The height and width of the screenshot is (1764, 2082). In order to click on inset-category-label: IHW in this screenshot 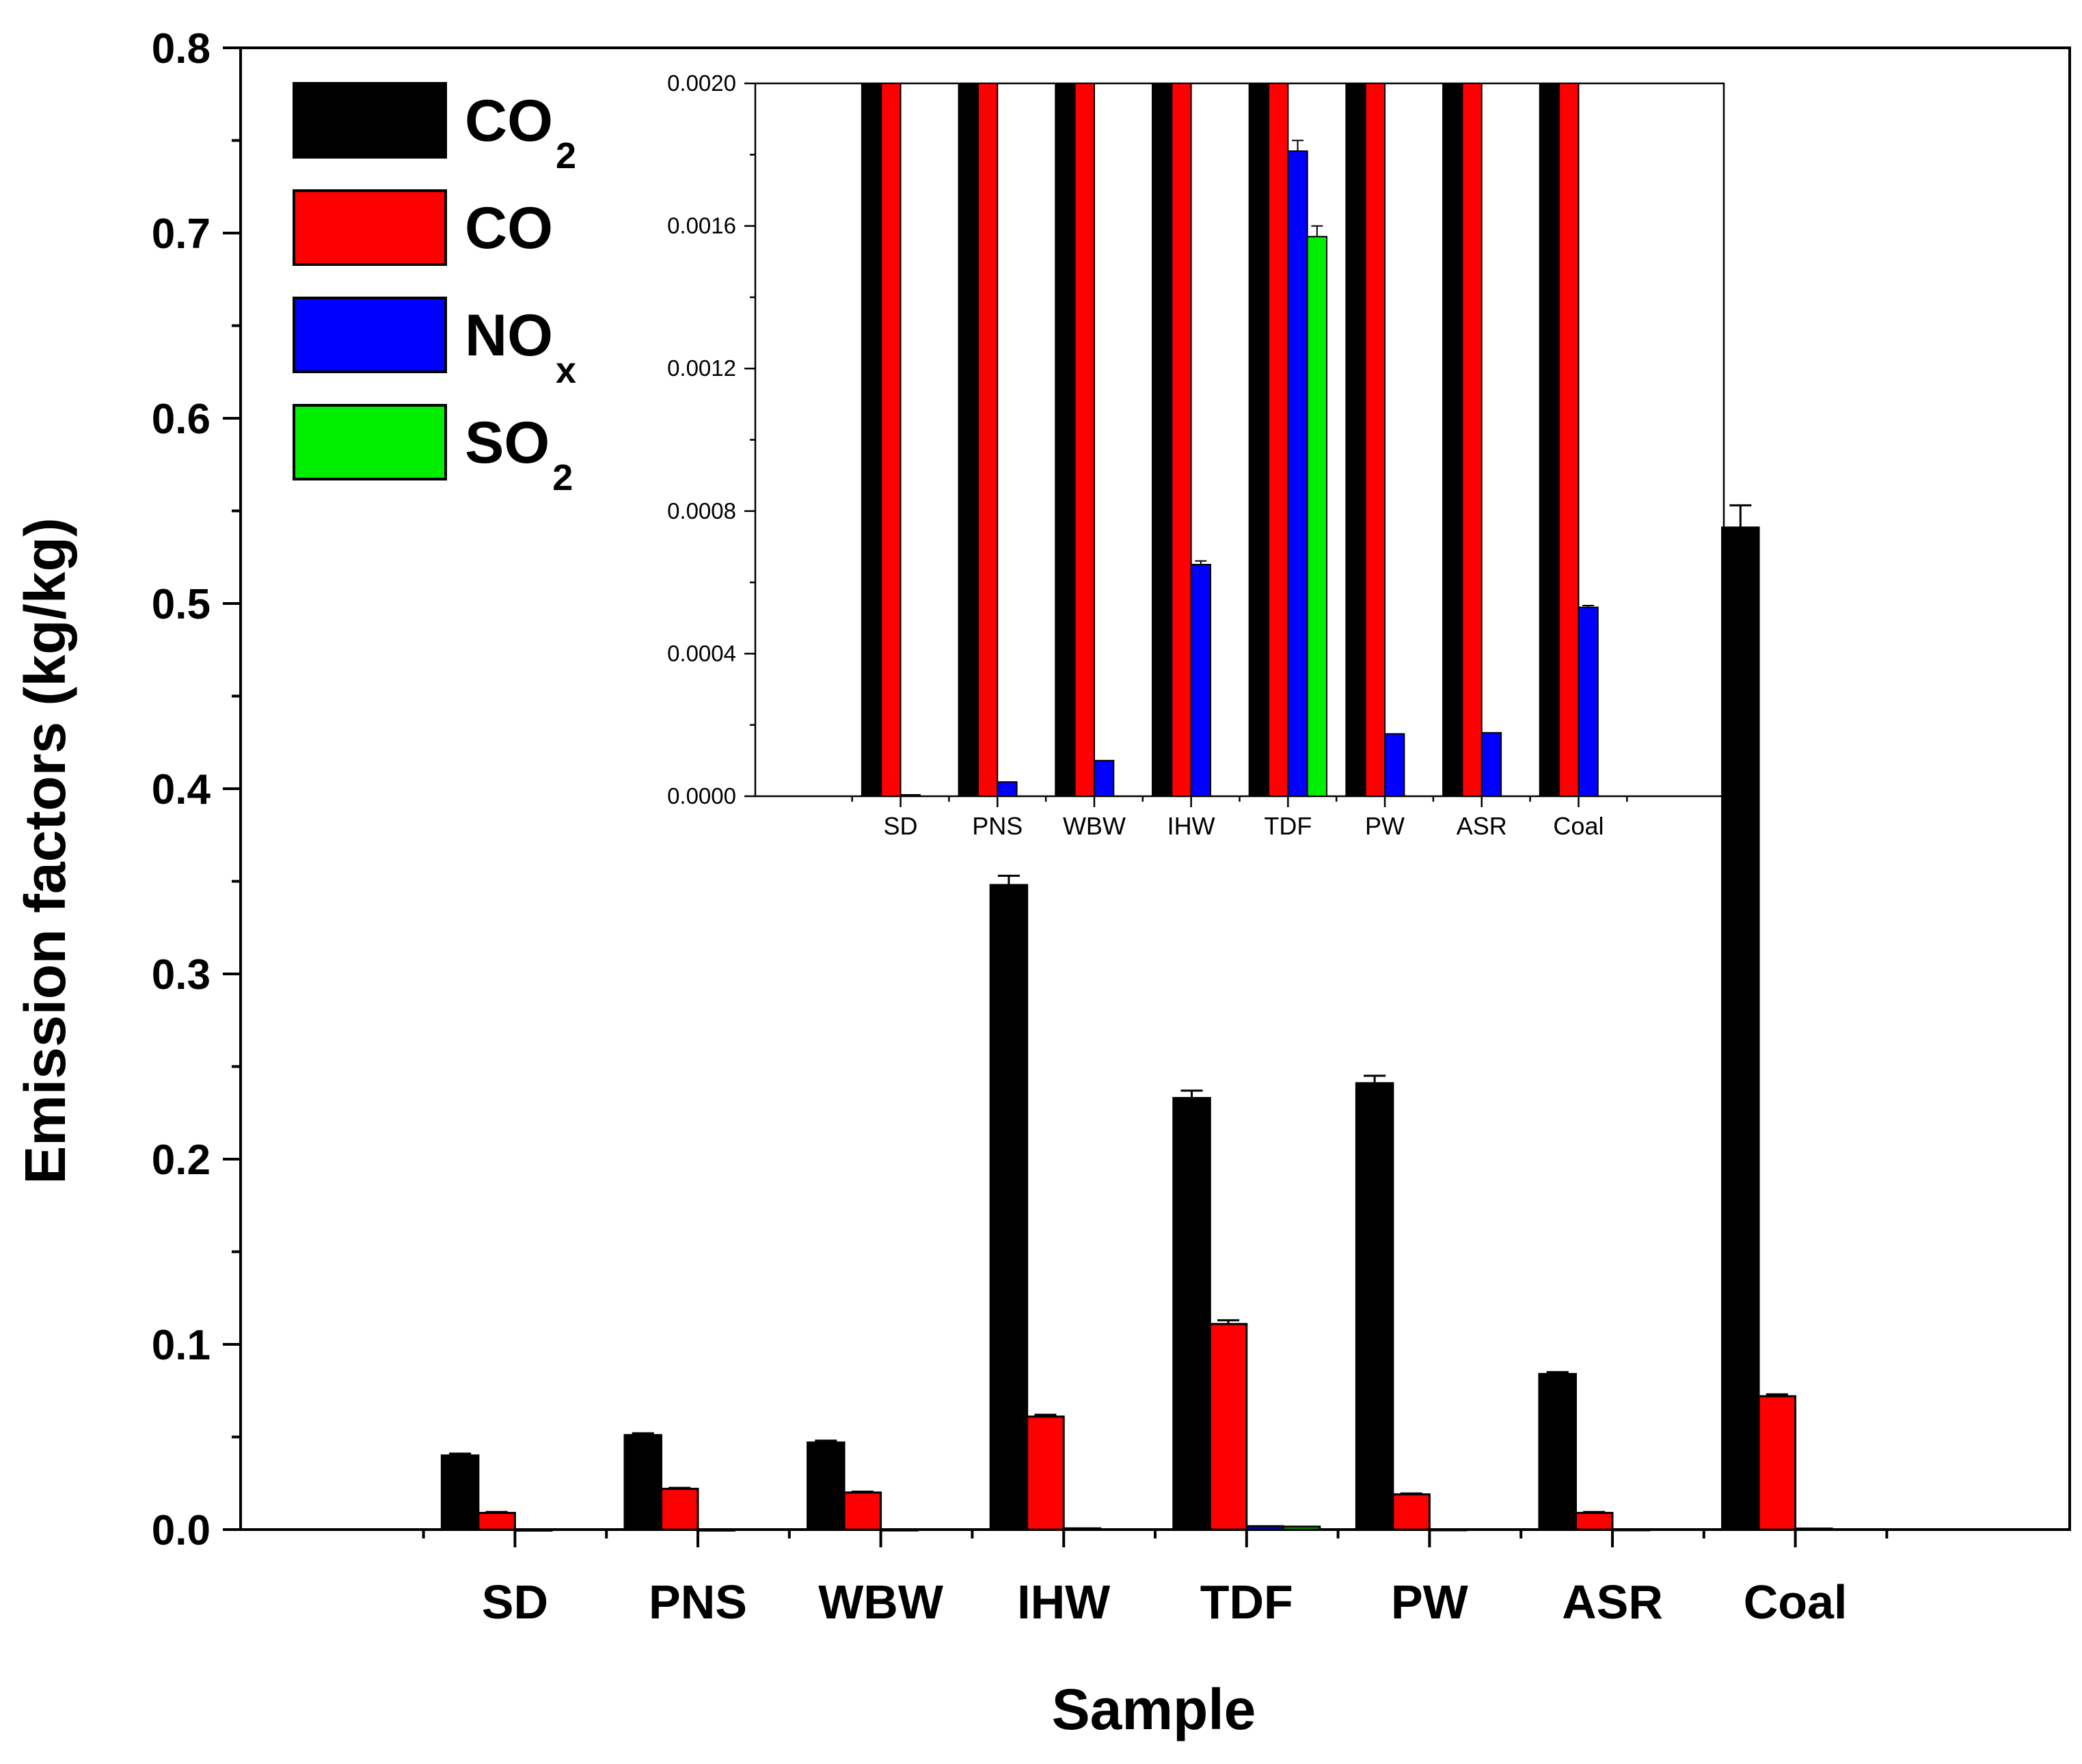, I will do `click(1191, 826)`.